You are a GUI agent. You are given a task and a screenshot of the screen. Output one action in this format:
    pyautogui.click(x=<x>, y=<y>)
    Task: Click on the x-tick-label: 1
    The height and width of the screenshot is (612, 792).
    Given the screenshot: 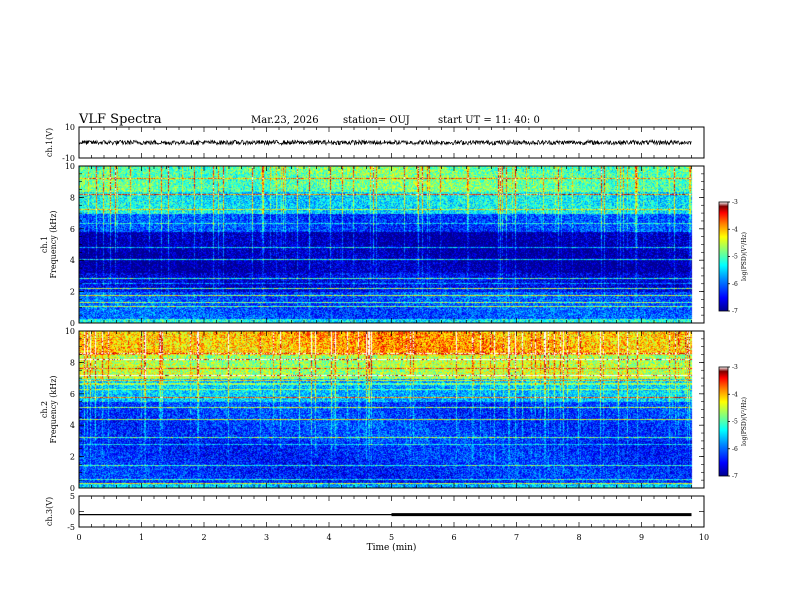 What is the action you would take?
    pyautogui.click(x=141, y=537)
    